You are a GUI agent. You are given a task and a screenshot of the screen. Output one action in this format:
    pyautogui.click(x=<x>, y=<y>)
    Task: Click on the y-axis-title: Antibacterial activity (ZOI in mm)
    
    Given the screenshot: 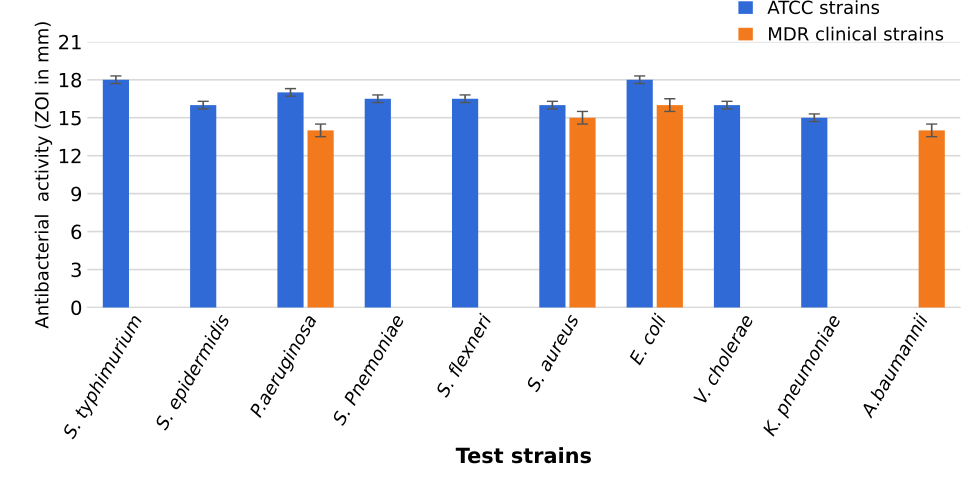 What is the action you would take?
    pyautogui.click(x=43, y=175)
    